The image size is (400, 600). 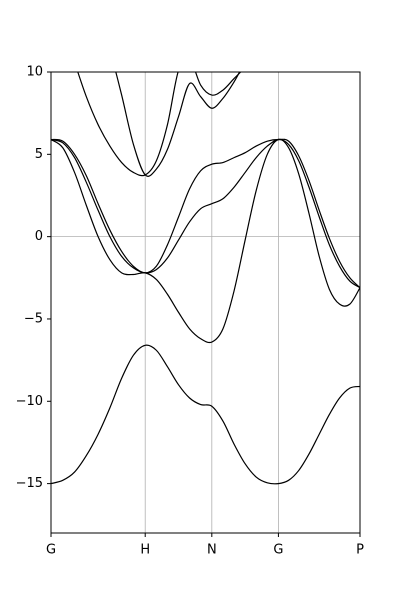 What do you see at coordinates (360, 550) in the screenshot?
I see `x-tick-label: P` at bounding box center [360, 550].